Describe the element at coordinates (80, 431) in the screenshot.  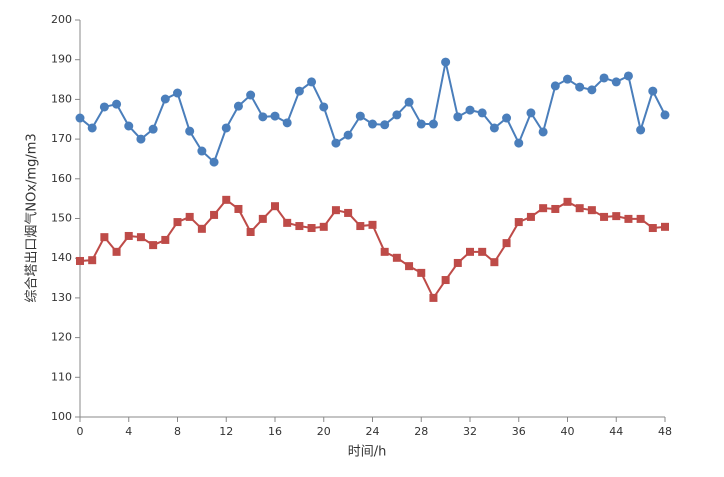
I see `x-tick-label: 0` at that location.